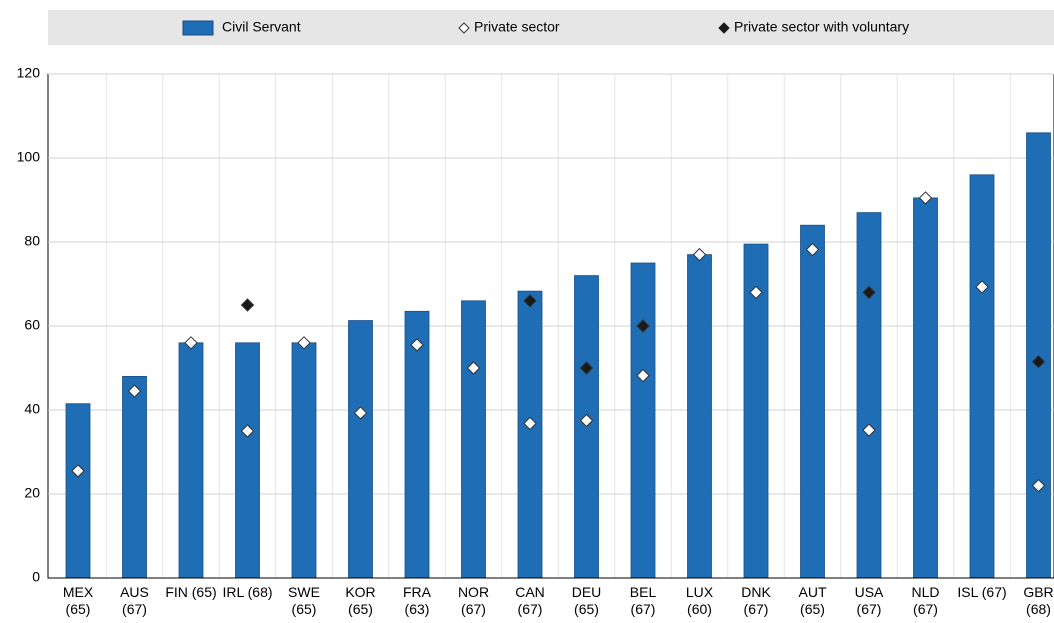 This screenshot has height=623, width=1054. What do you see at coordinates (36, 577) in the screenshot?
I see `y-tick-label: 0` at bounding box center [36, 577].